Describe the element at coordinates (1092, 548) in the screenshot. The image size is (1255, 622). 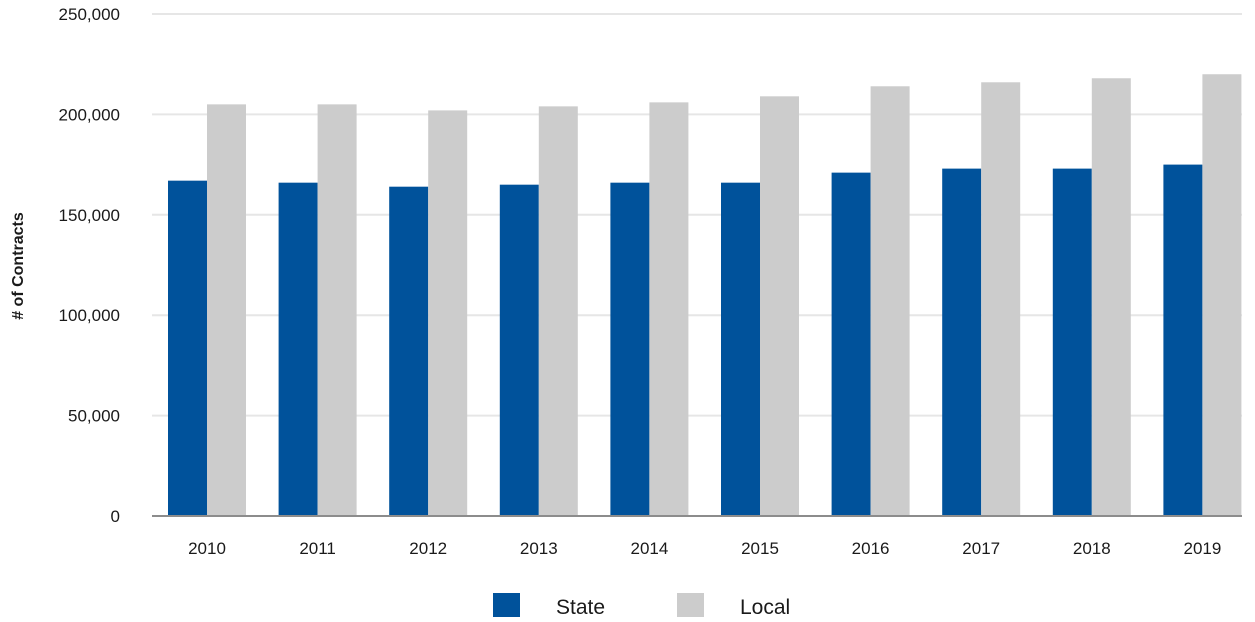
I see `x-tick-label: 2018` at that location.